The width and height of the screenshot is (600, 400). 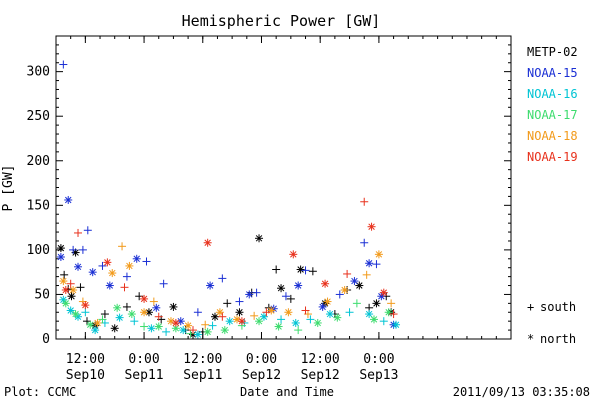 What do you see at coordinates (287, 392) in the screenshot?
I see `x-axis-label: Date and Time` at bounding box center [287, 392].